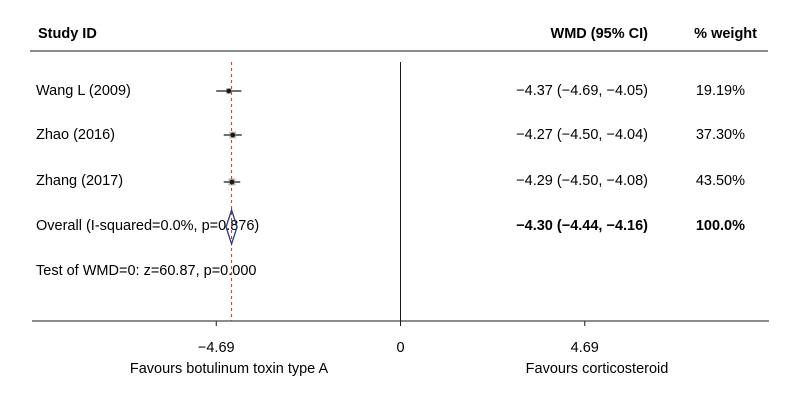  Describe the element at coordinates (582, 181) in the screenshot. I see `study-effect-2: −4.29 (−4.50, −4.08)` at that location.